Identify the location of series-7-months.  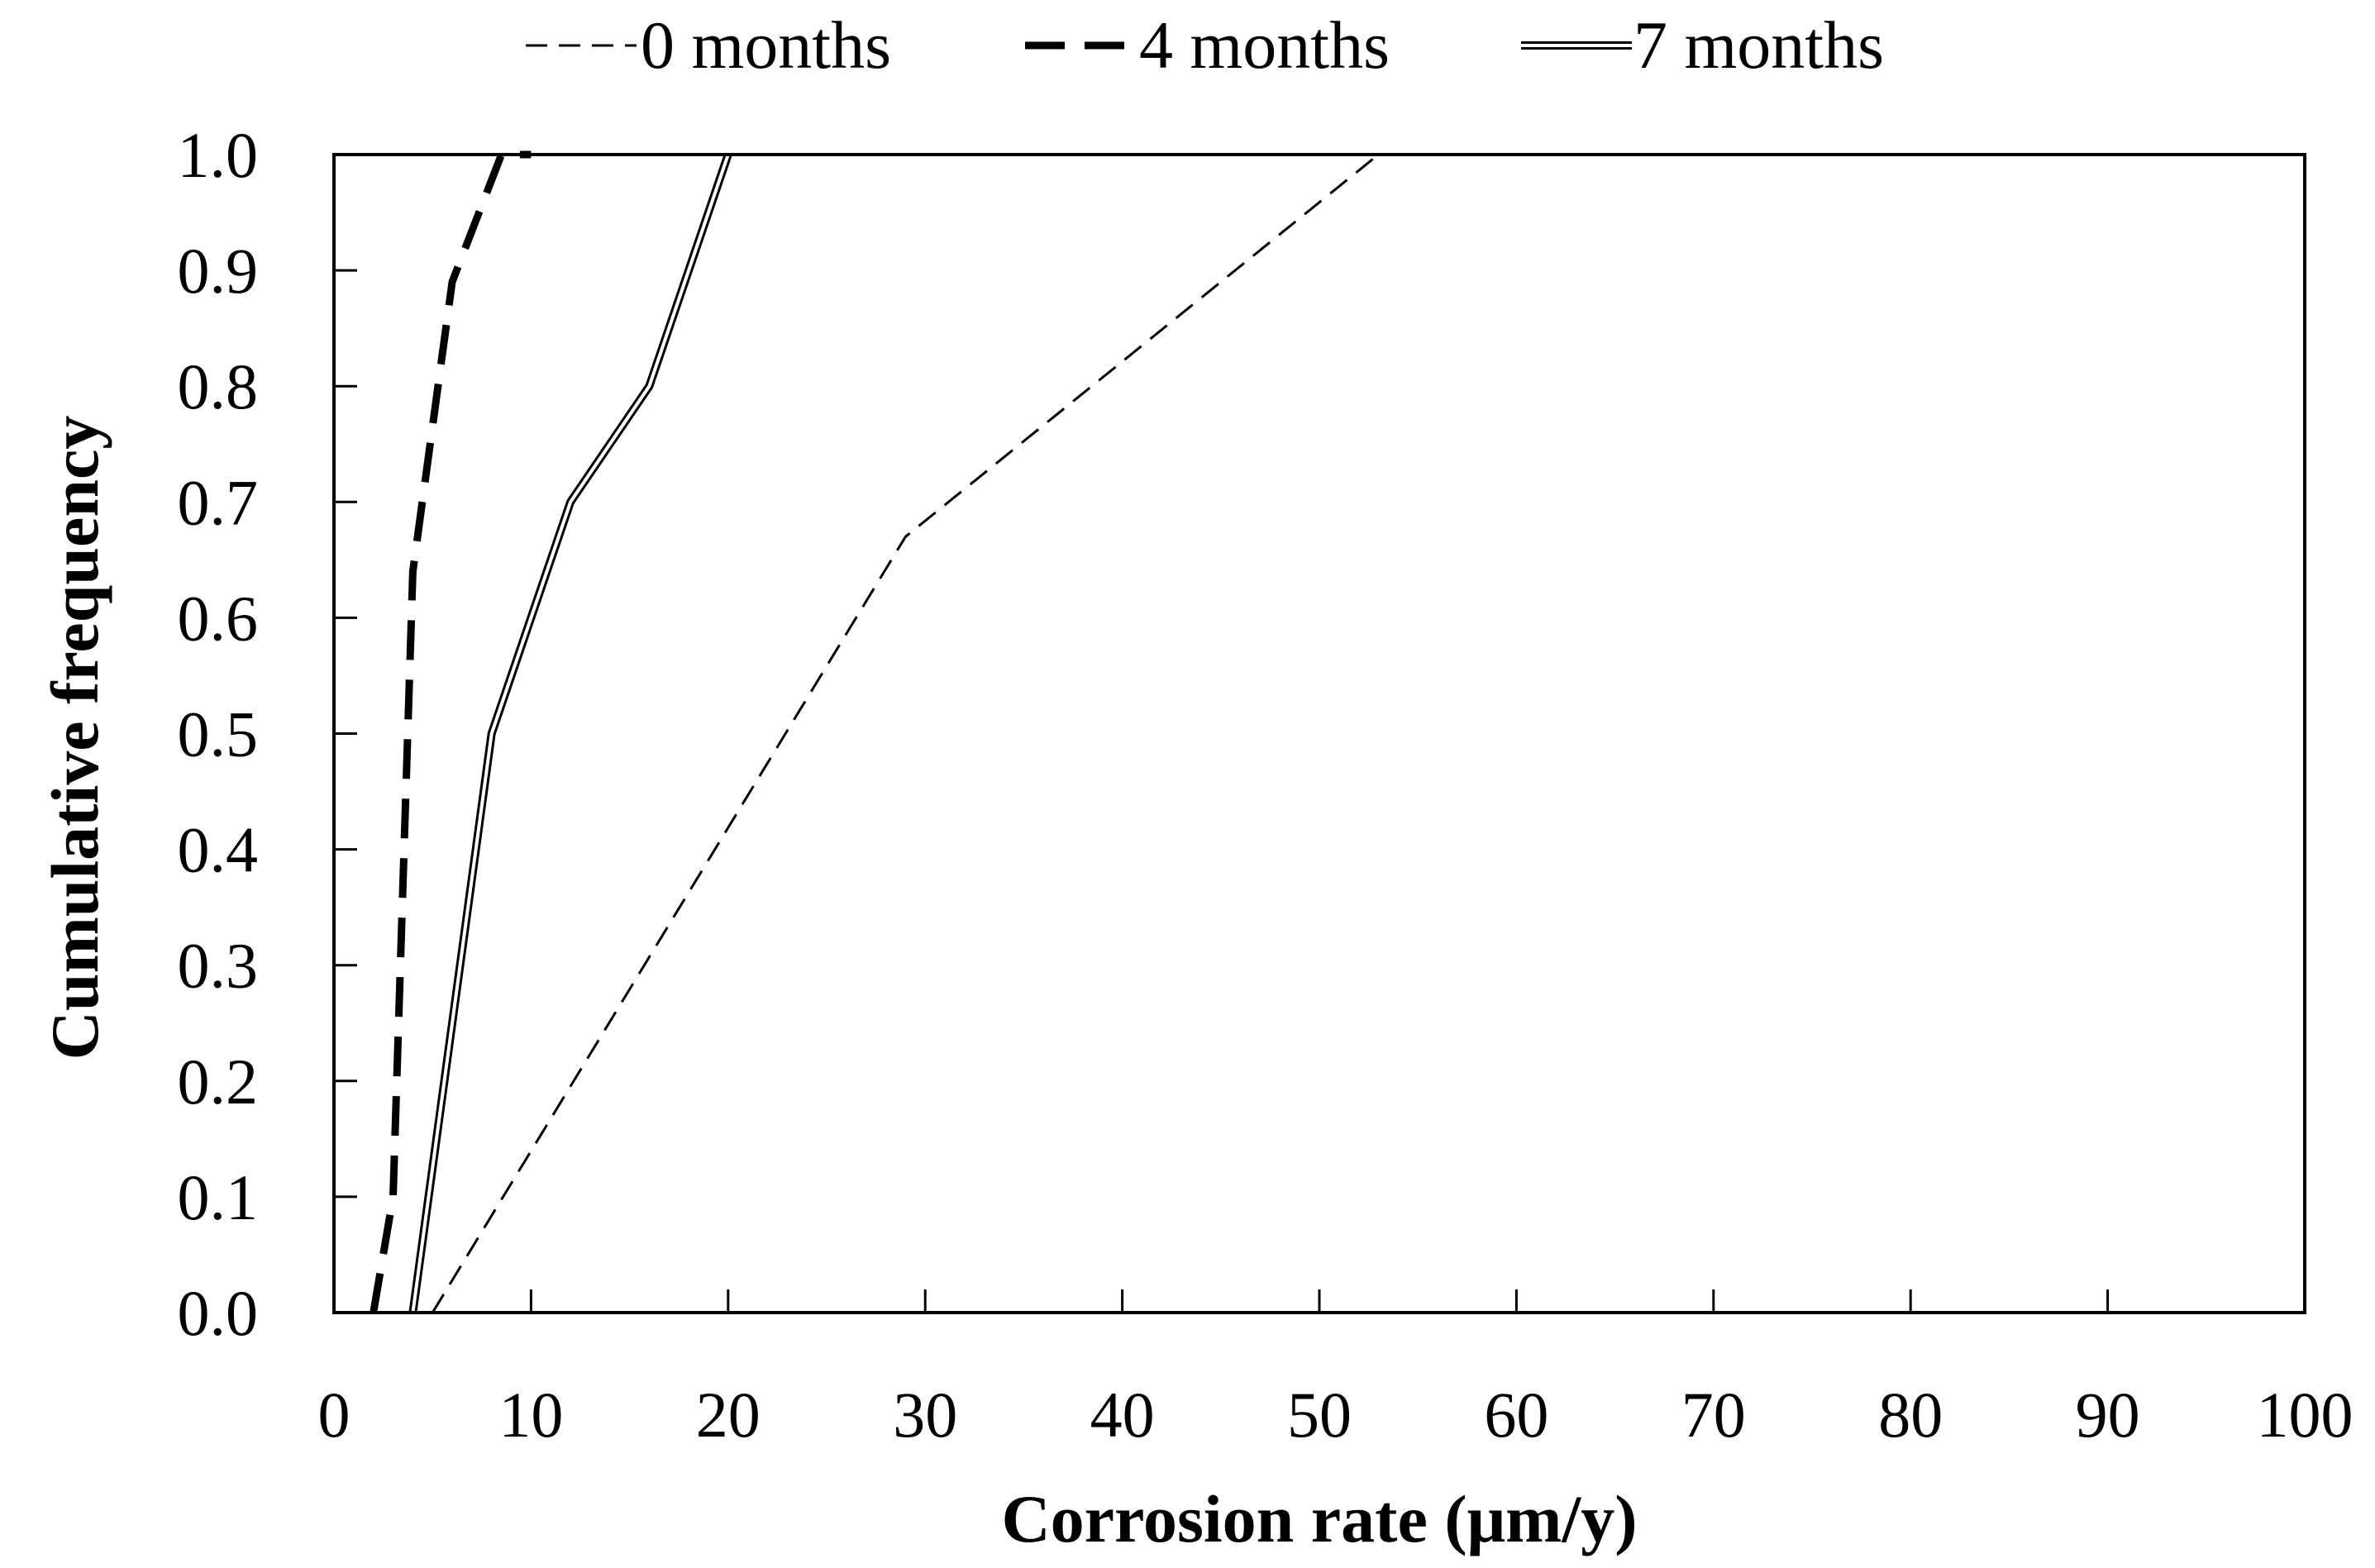
(570, 733).